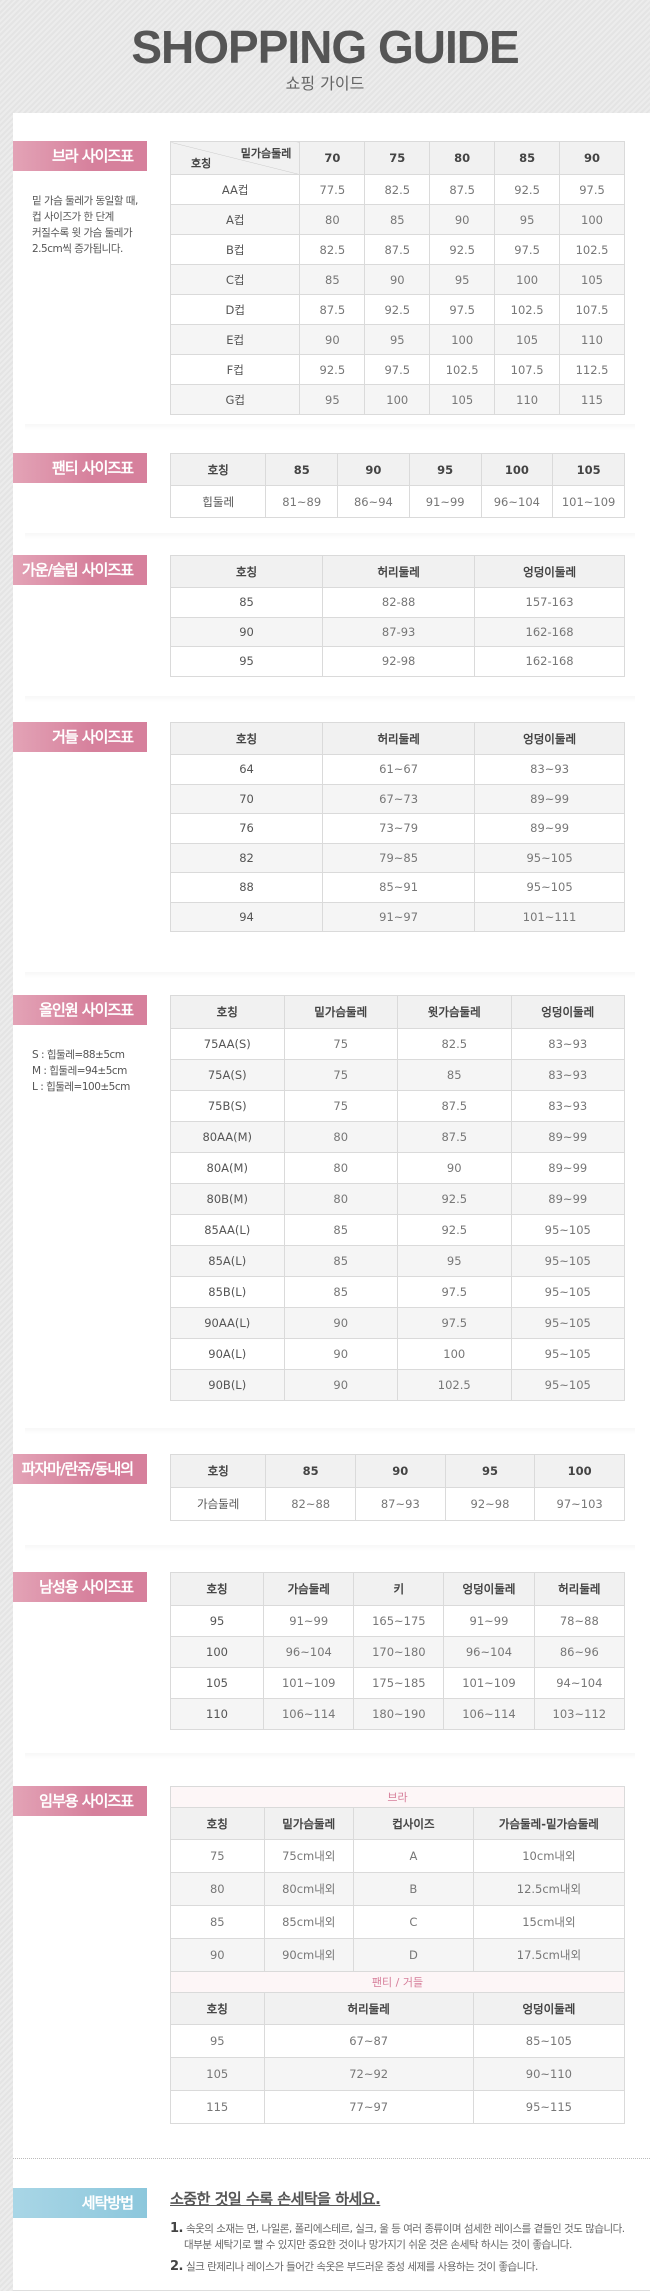 This screenshot has height=2291, width=650. What do you see at coordinates (567, 1075) in the screenshot?
I see `value-cell: 83~93` at bounding box center [567, 1075].